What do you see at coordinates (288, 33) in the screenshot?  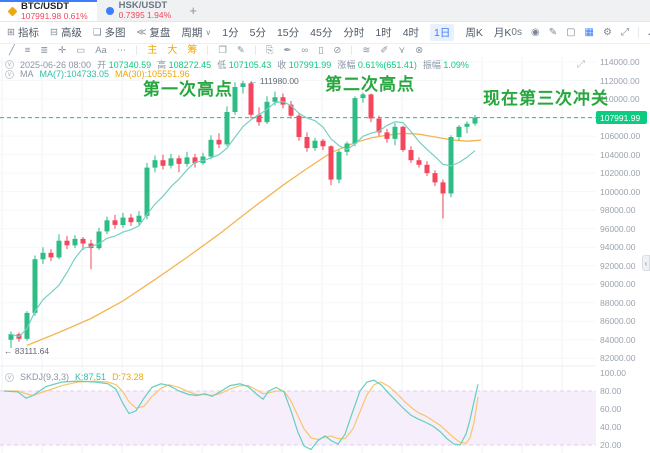 I see `period-15分: 15分` at bounding box center [288, 33].